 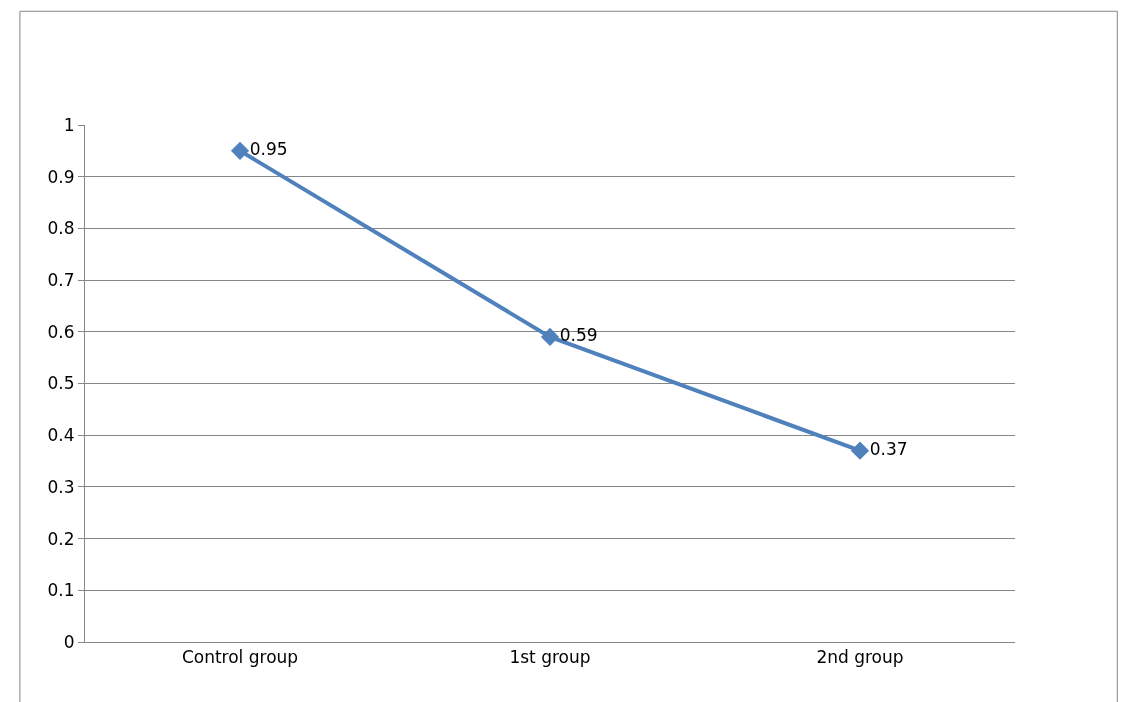 What do you see at coordinates (61, 590) in the screenshot?
I see `y-tick-label: 0.1` at bounding box center [61, 590].